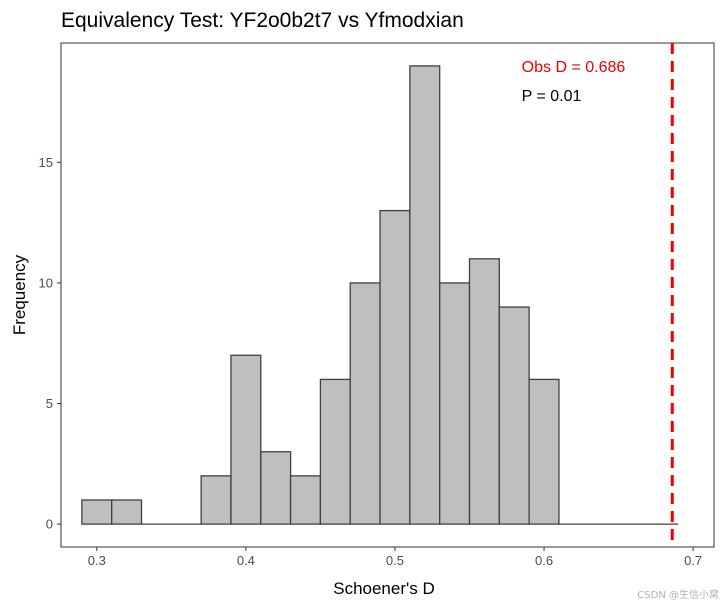 This screenshot has height=607, width=728. Describe the element at coordinates (49, 403) in the screenshot. I see `y-tick-label: 5` at that location.